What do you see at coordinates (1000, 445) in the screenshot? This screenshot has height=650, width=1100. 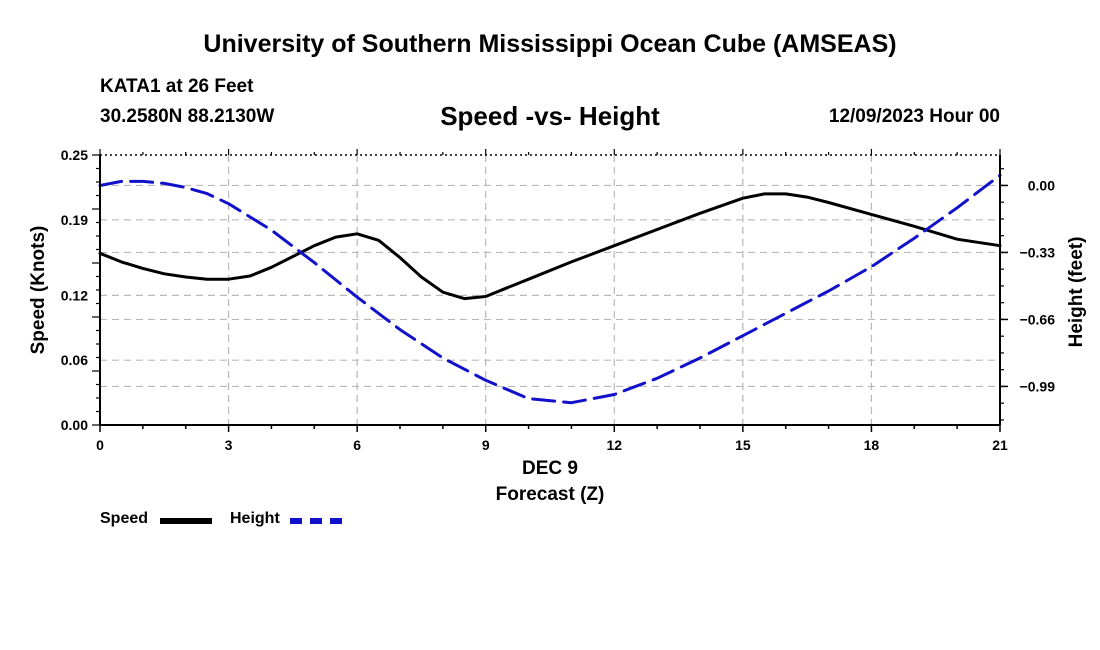 I see `x-tick-label-21: 21` at bounding box center [1000, 445].